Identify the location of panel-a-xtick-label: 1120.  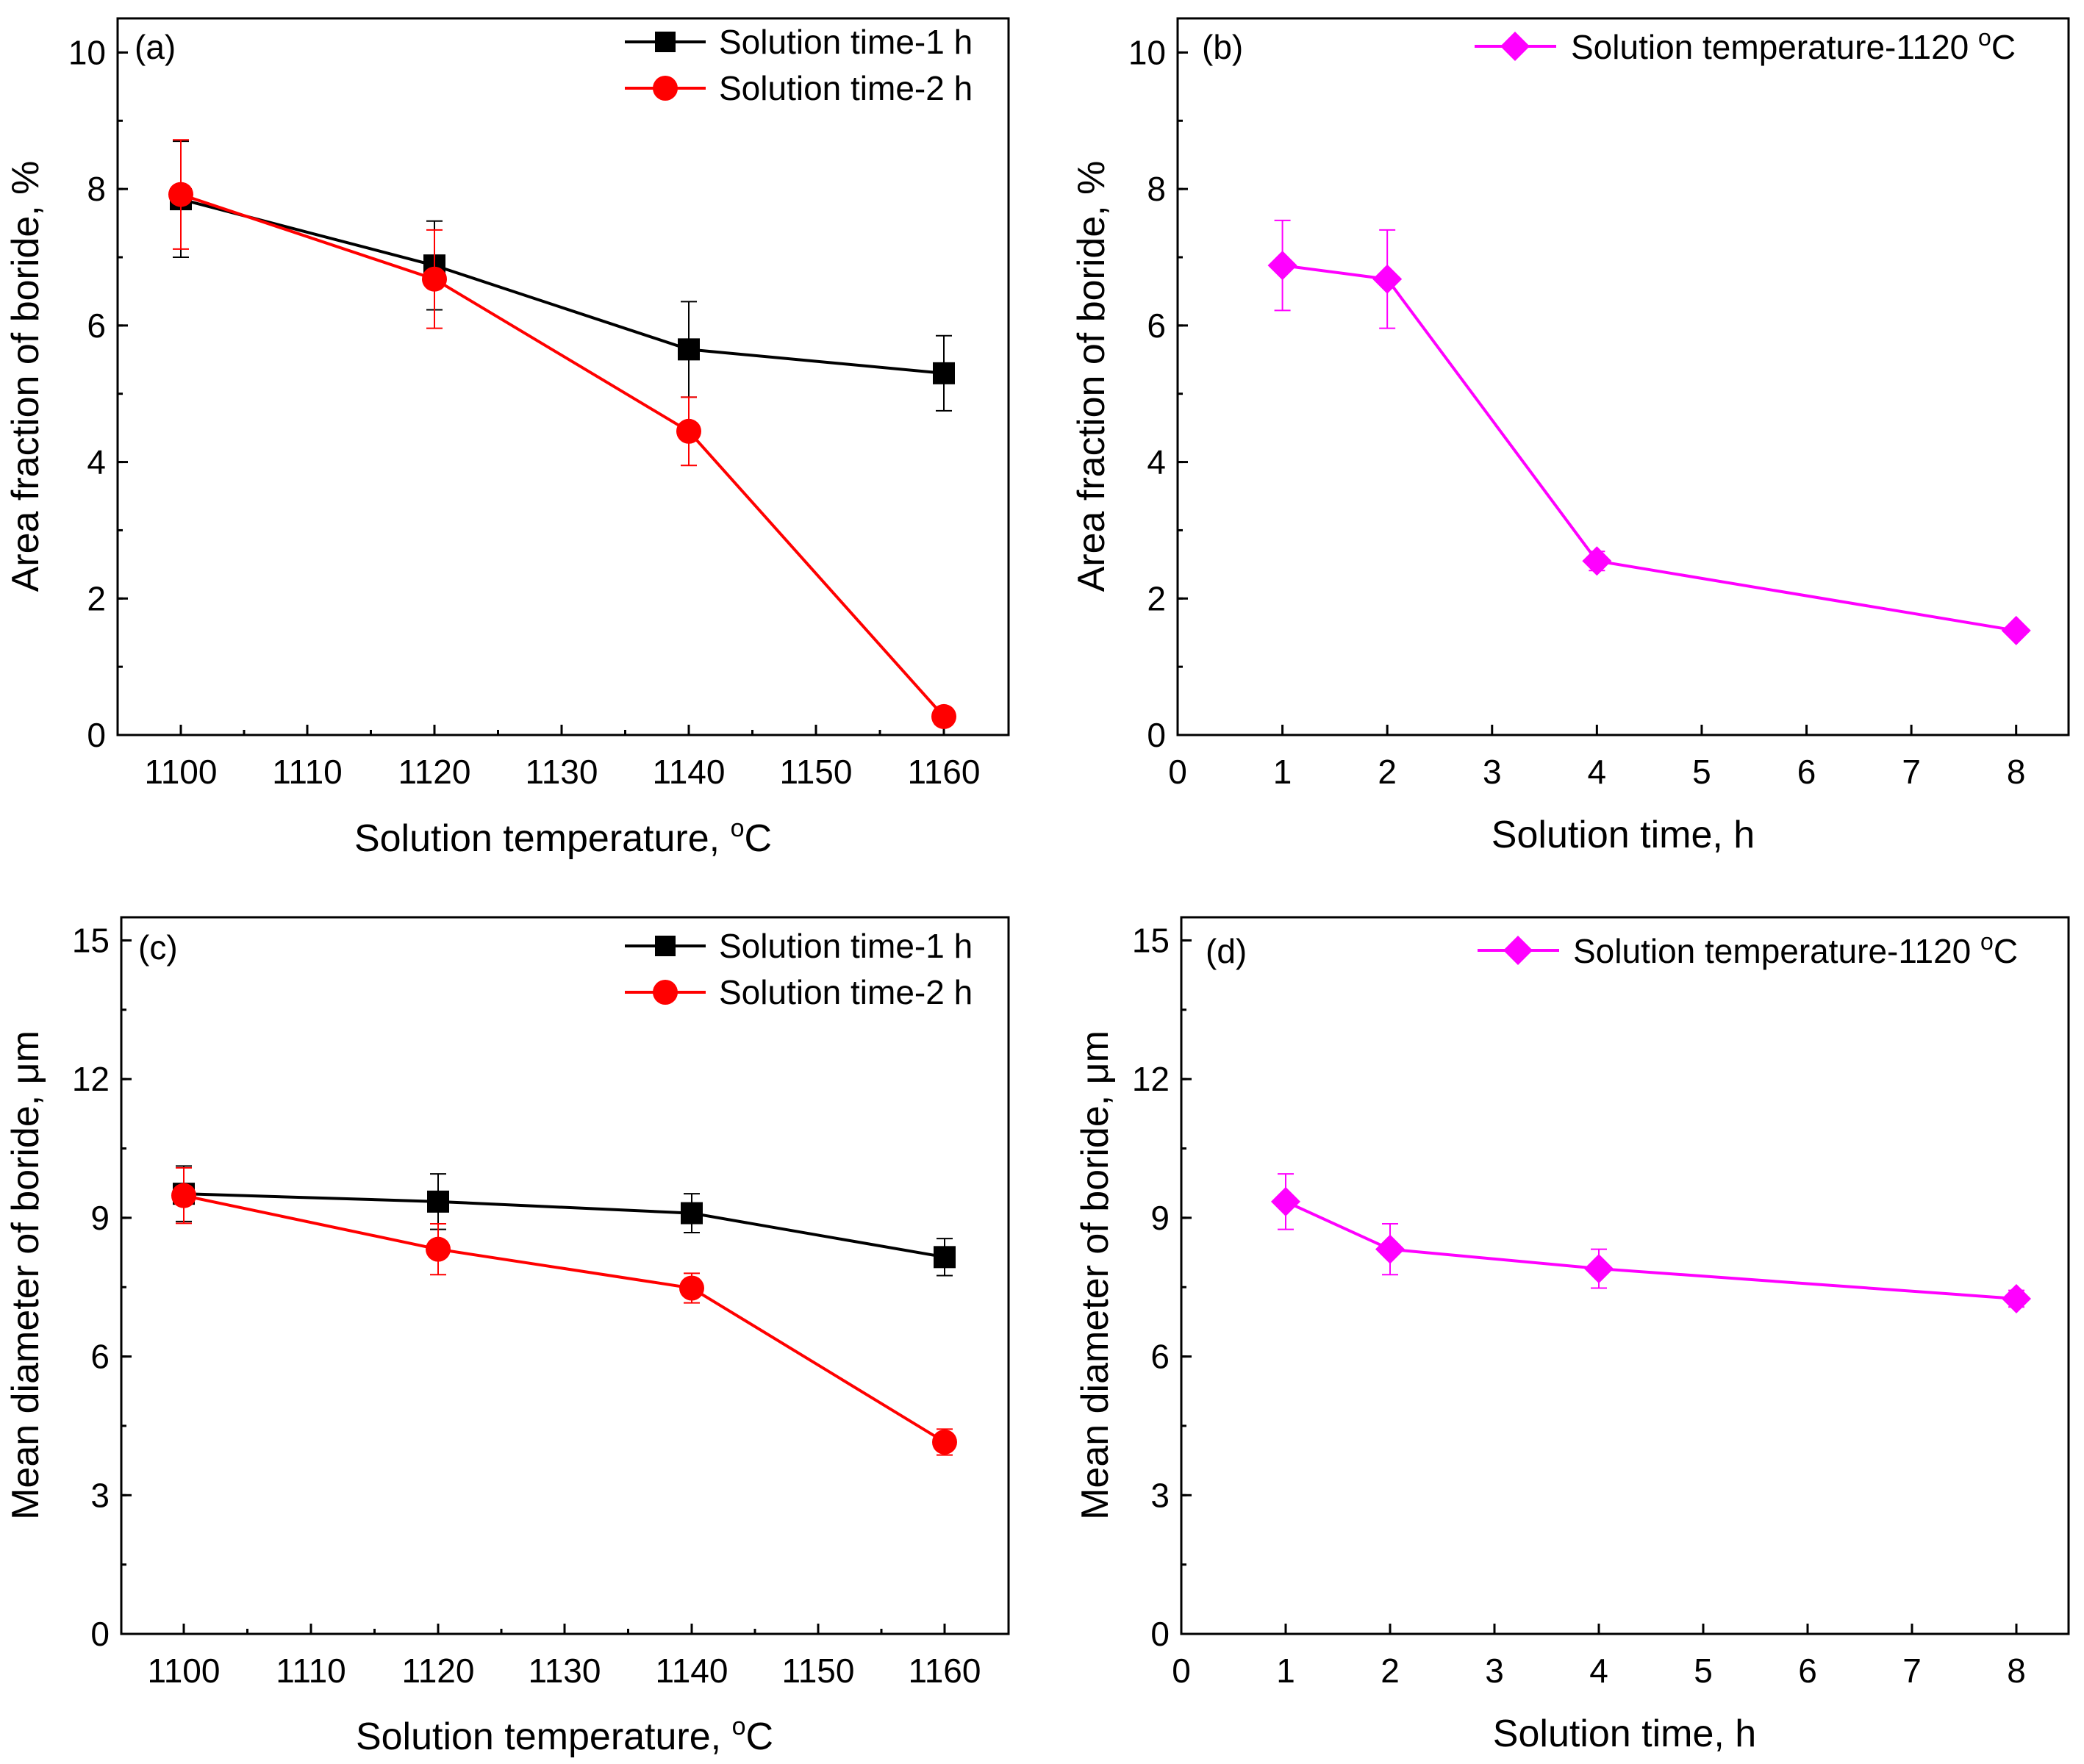
(434, 772).